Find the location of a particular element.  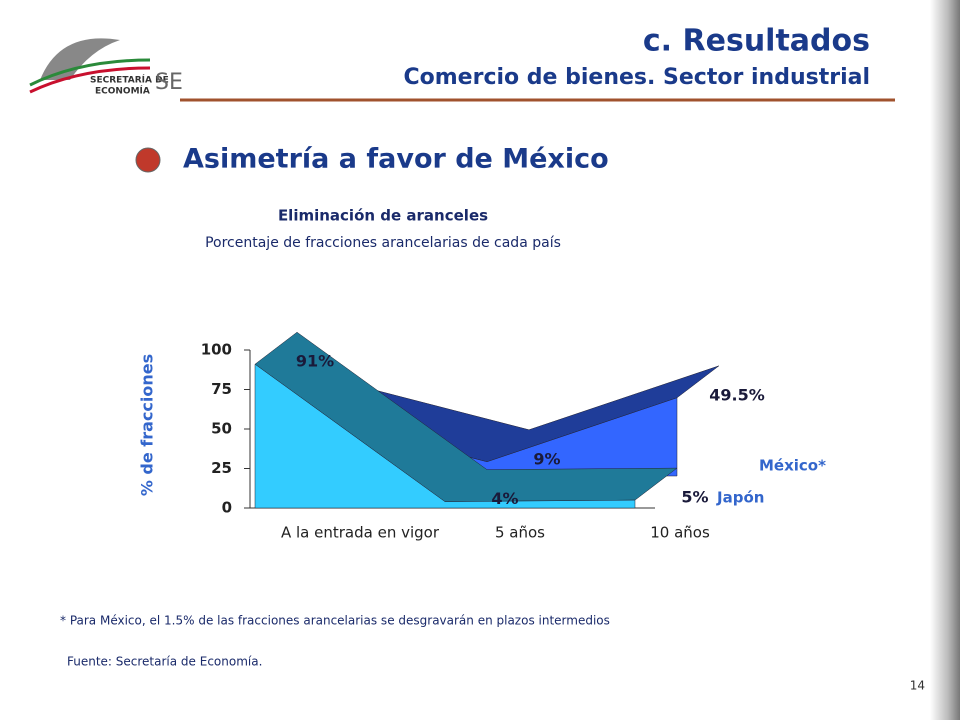

area is located at coordinates (445, 436).